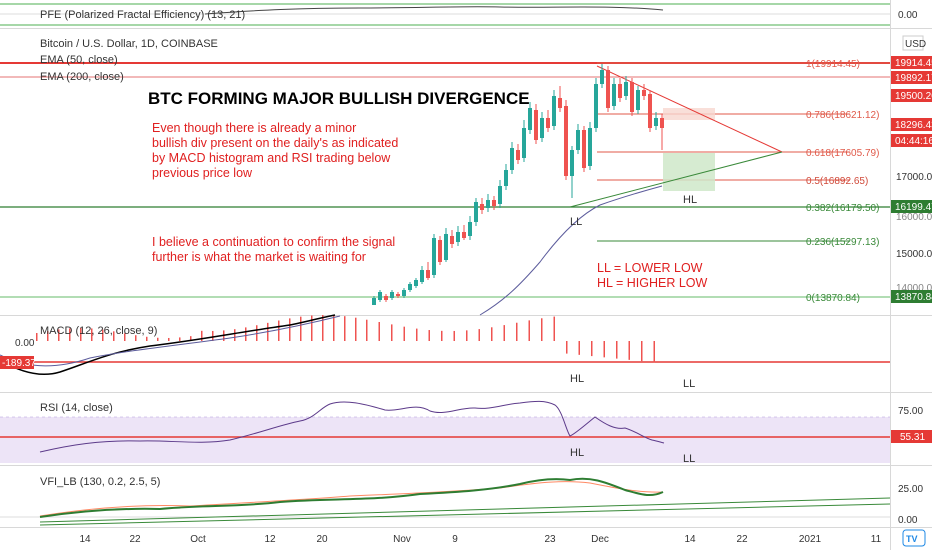  Describe the element at coordinates (82, 77) in the screenshot. I see `ema200-label: EMA (200, close)` at that location.